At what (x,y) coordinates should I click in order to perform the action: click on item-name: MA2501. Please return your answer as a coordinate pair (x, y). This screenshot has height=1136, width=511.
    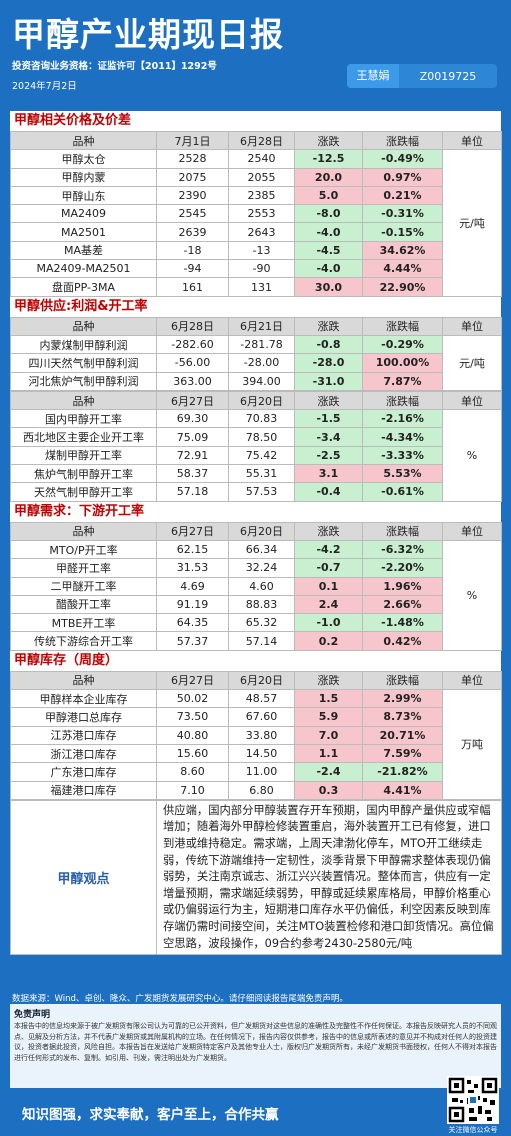
    Looking at the image, I should click on (83, 232).